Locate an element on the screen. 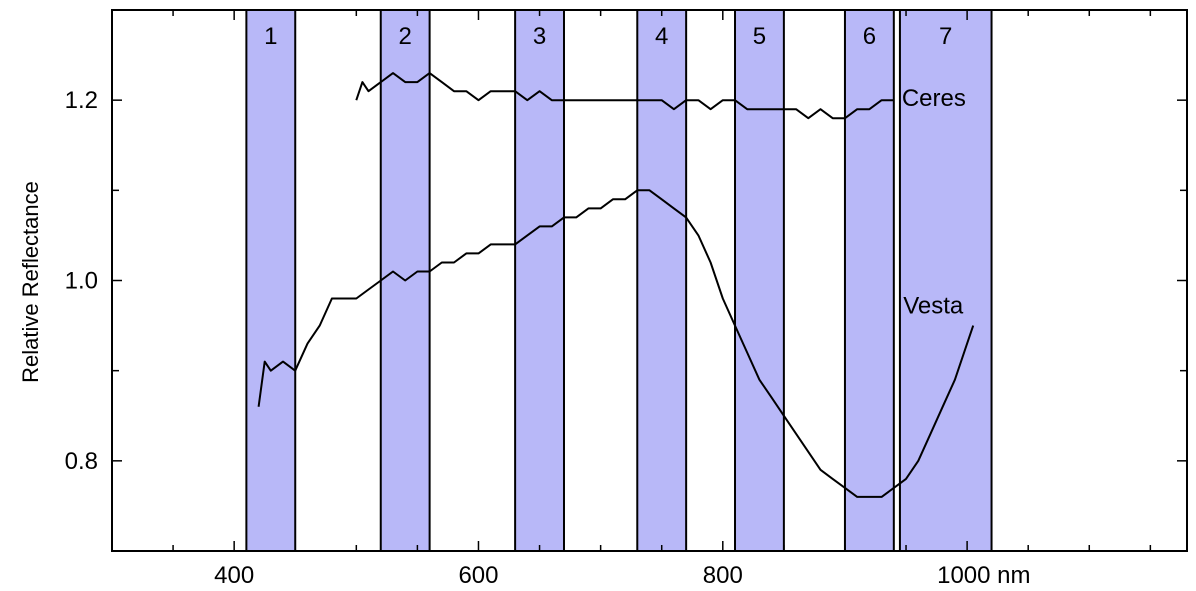  band-label-6: 6 is located at coordinates (869, 36).